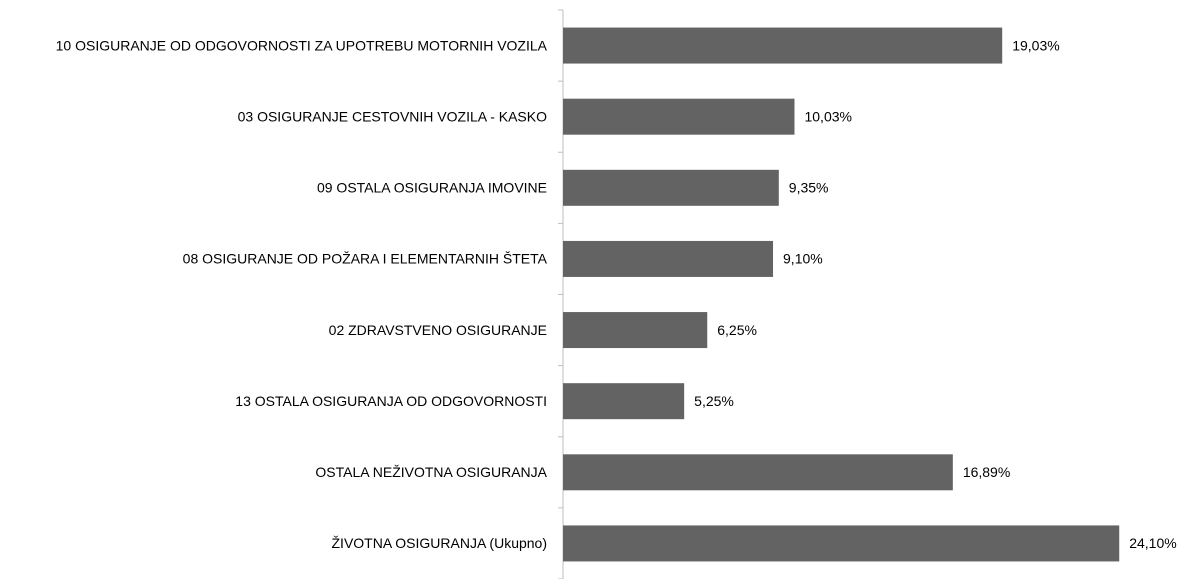  Describe the element at coordinates (438, 330) in the screenshot. I see `y-tick-label: 02 ZDRAVSTVENO OSIGURANJE` at that location.